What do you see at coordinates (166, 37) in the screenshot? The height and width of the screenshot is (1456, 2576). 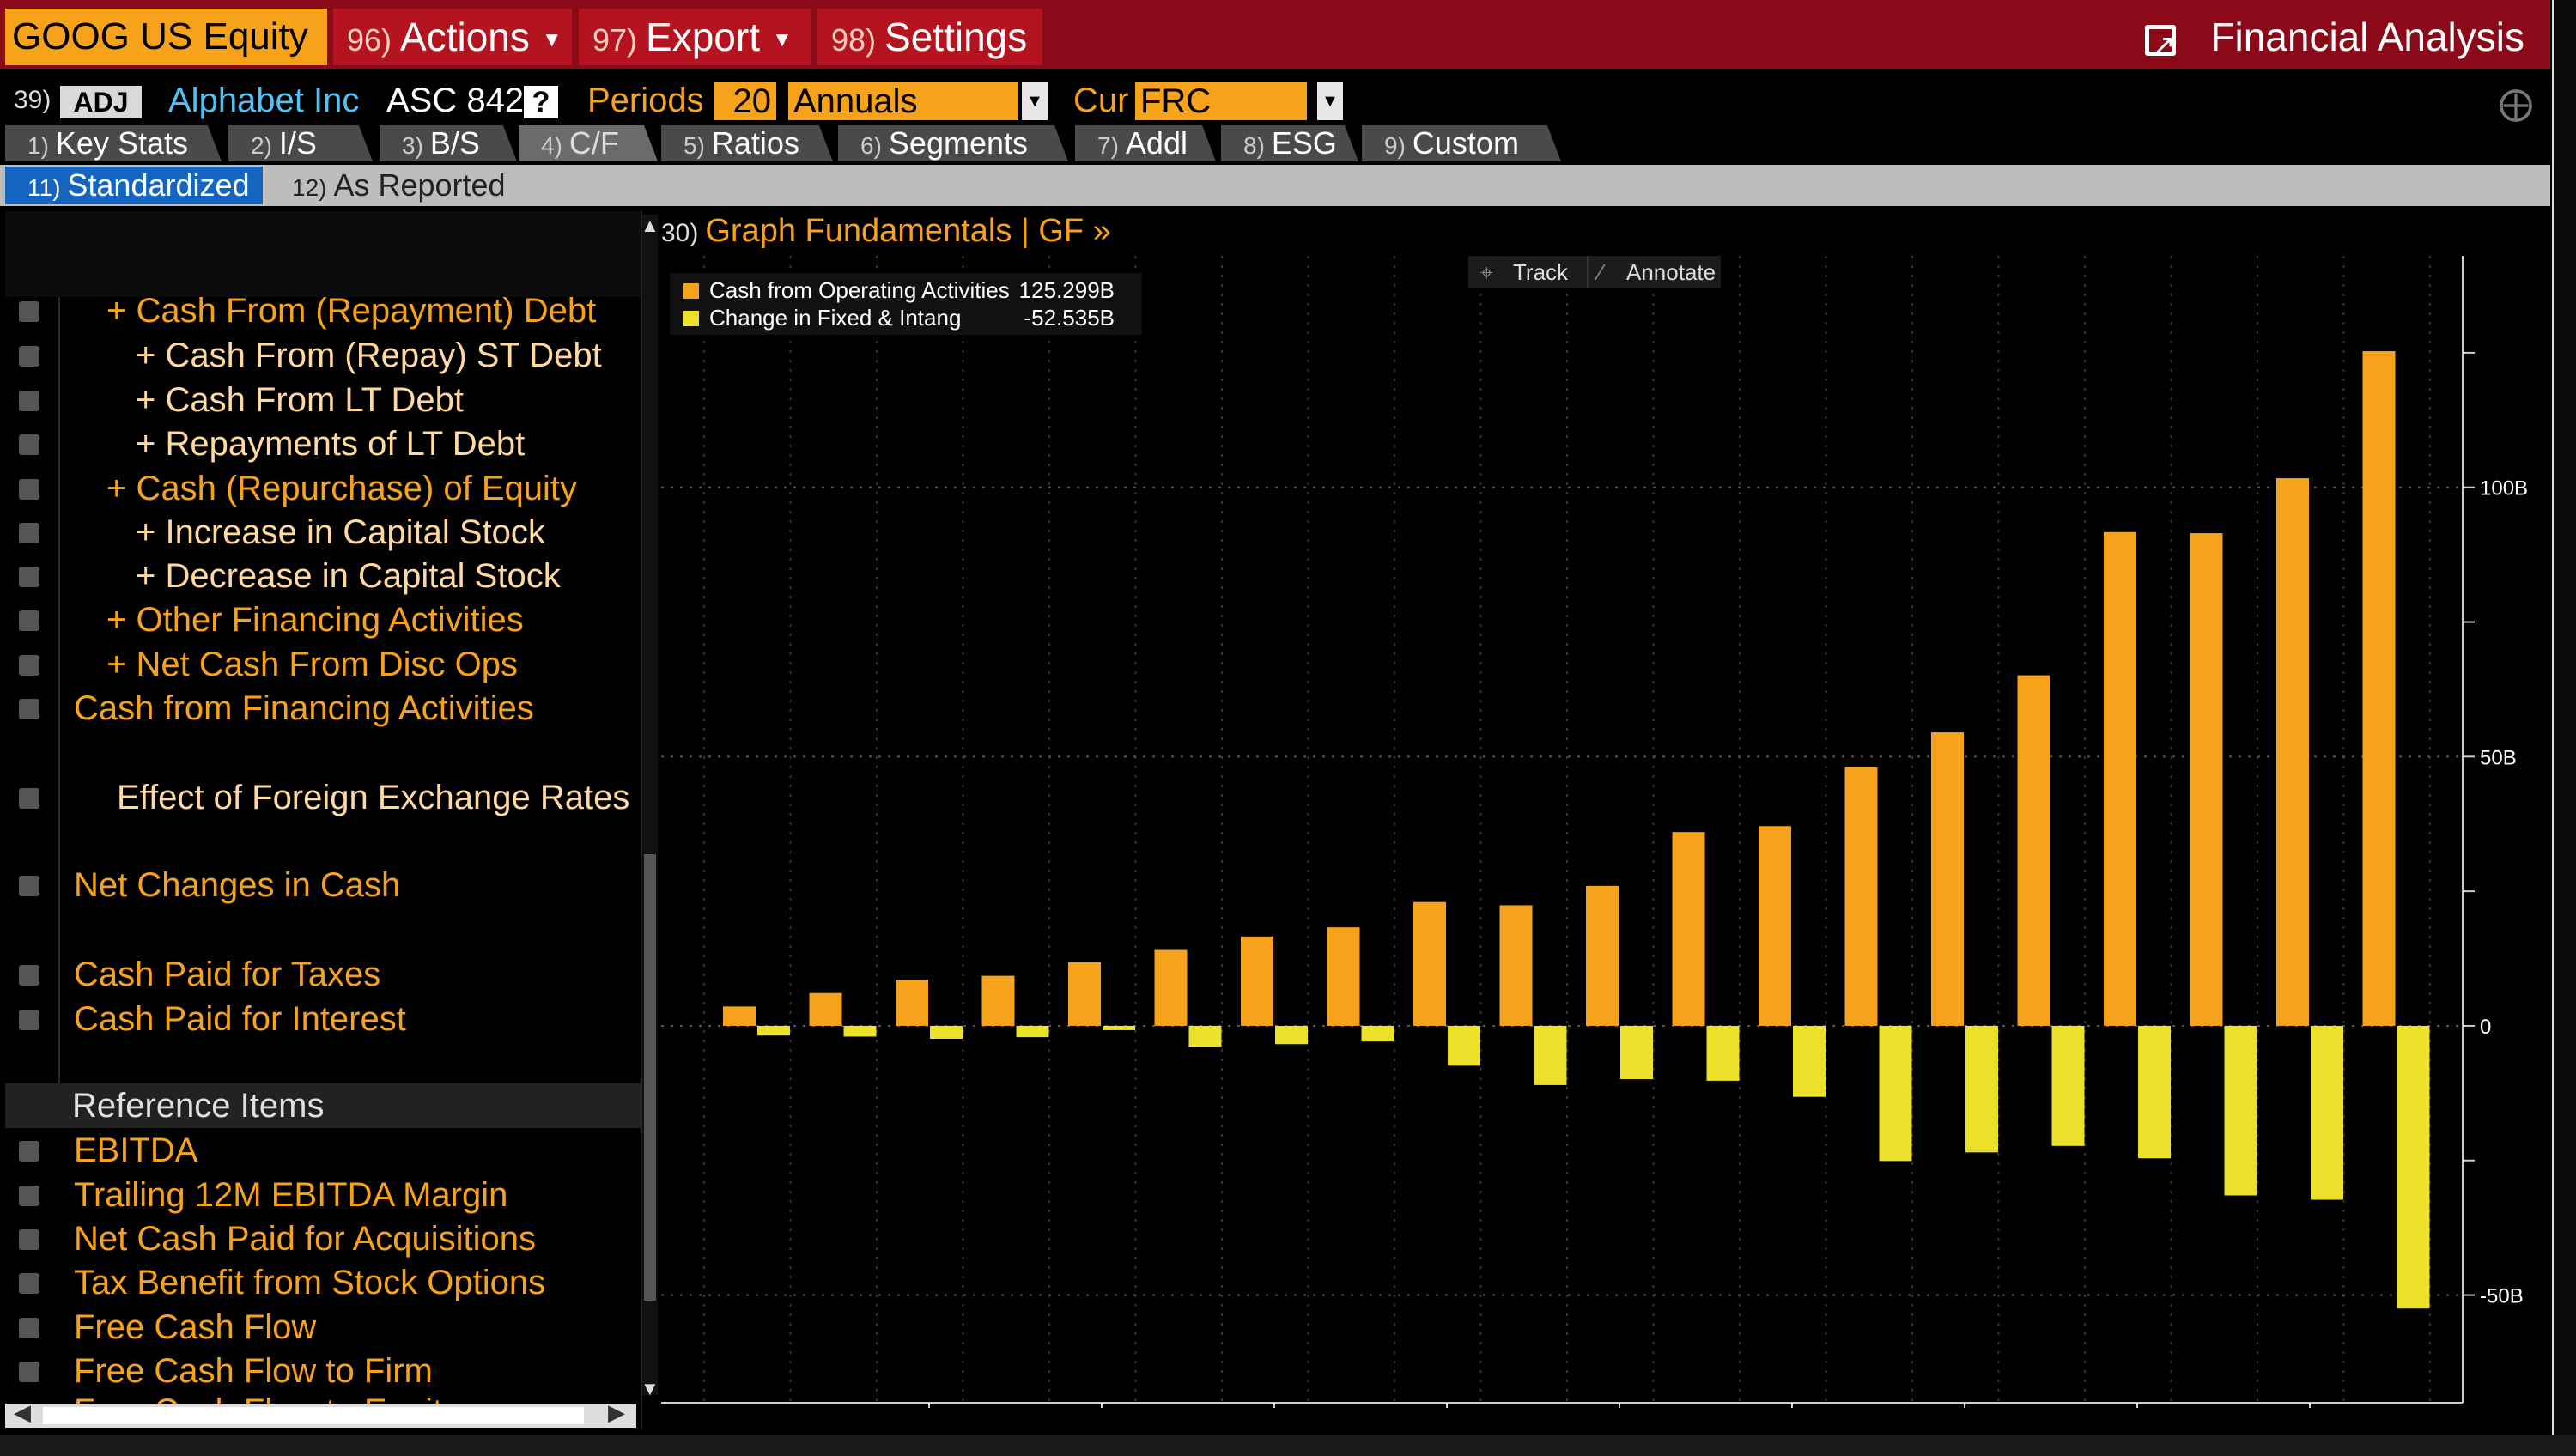 I see `ticker-field: GOOG US Equity` at bounding box center [166, 37].